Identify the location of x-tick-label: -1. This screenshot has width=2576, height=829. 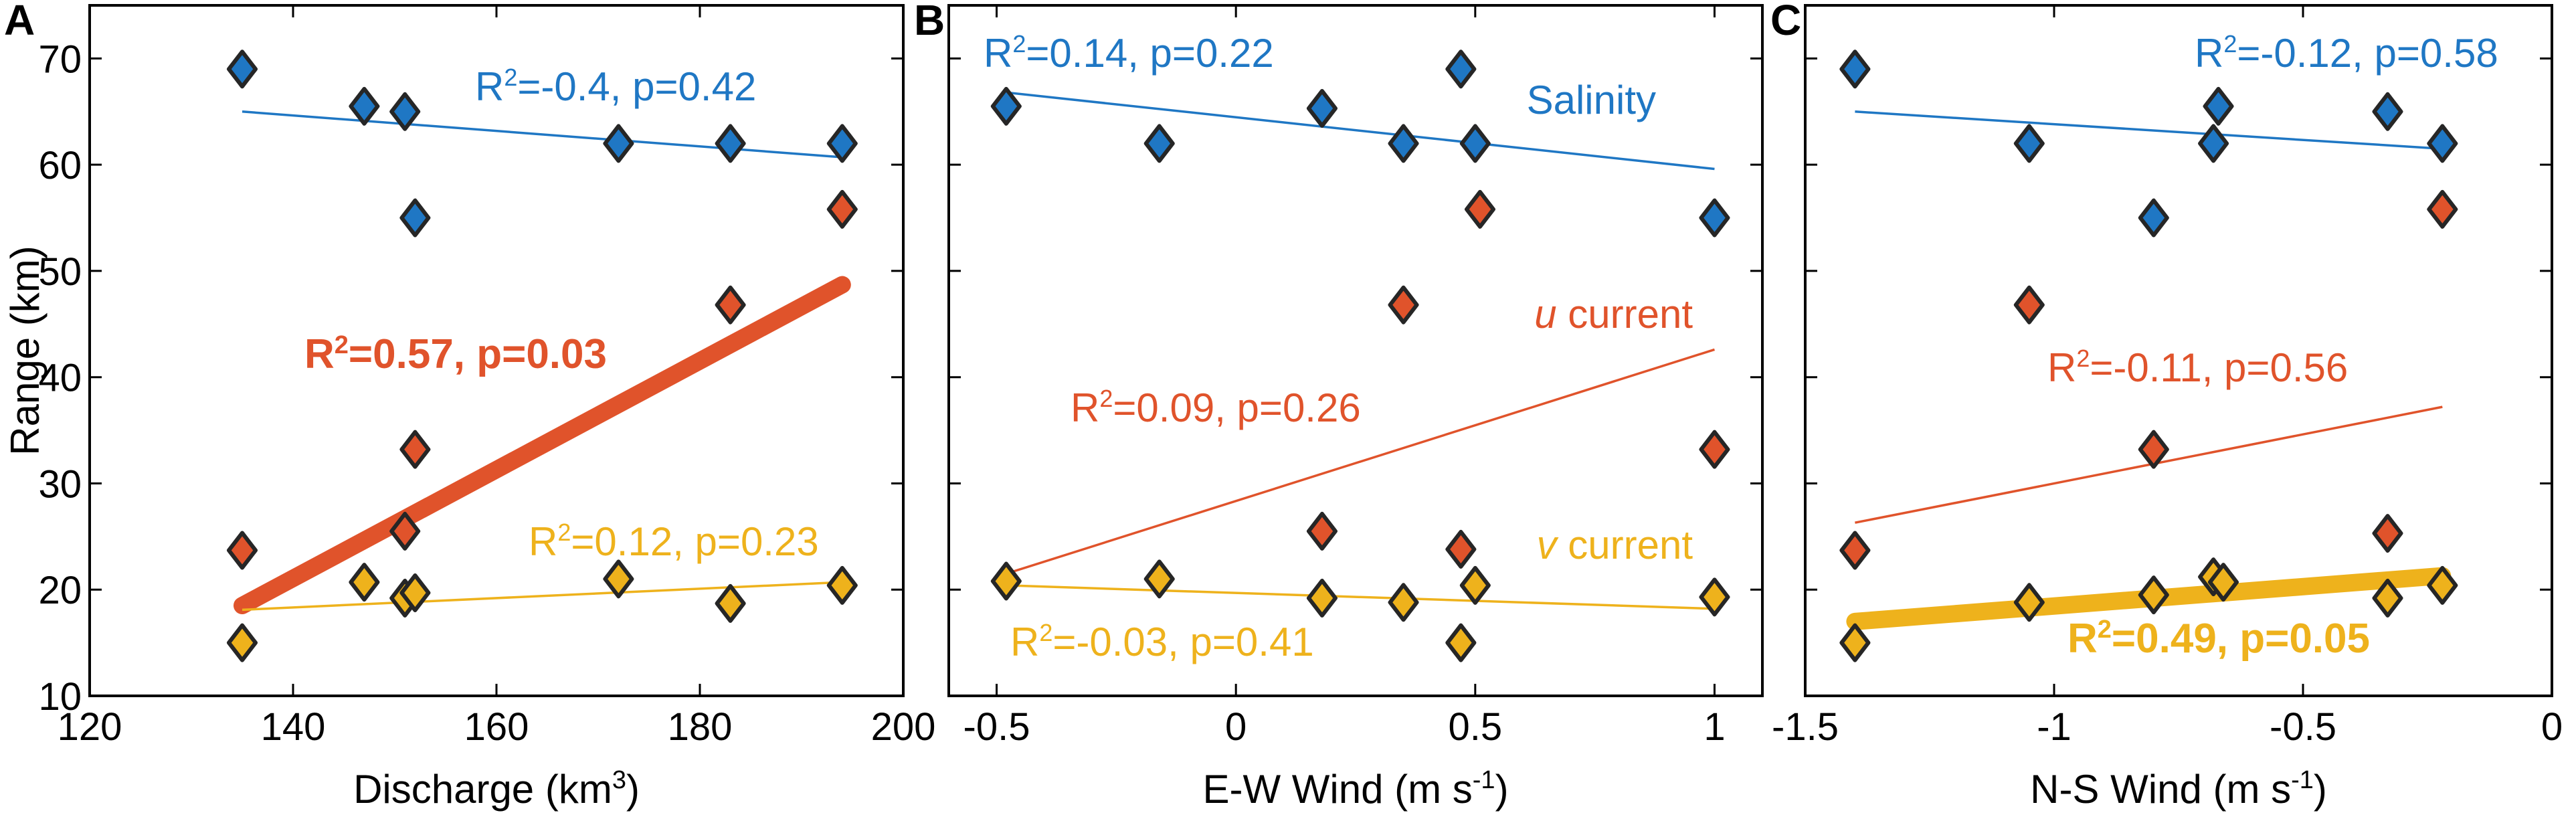
(2054, 727).